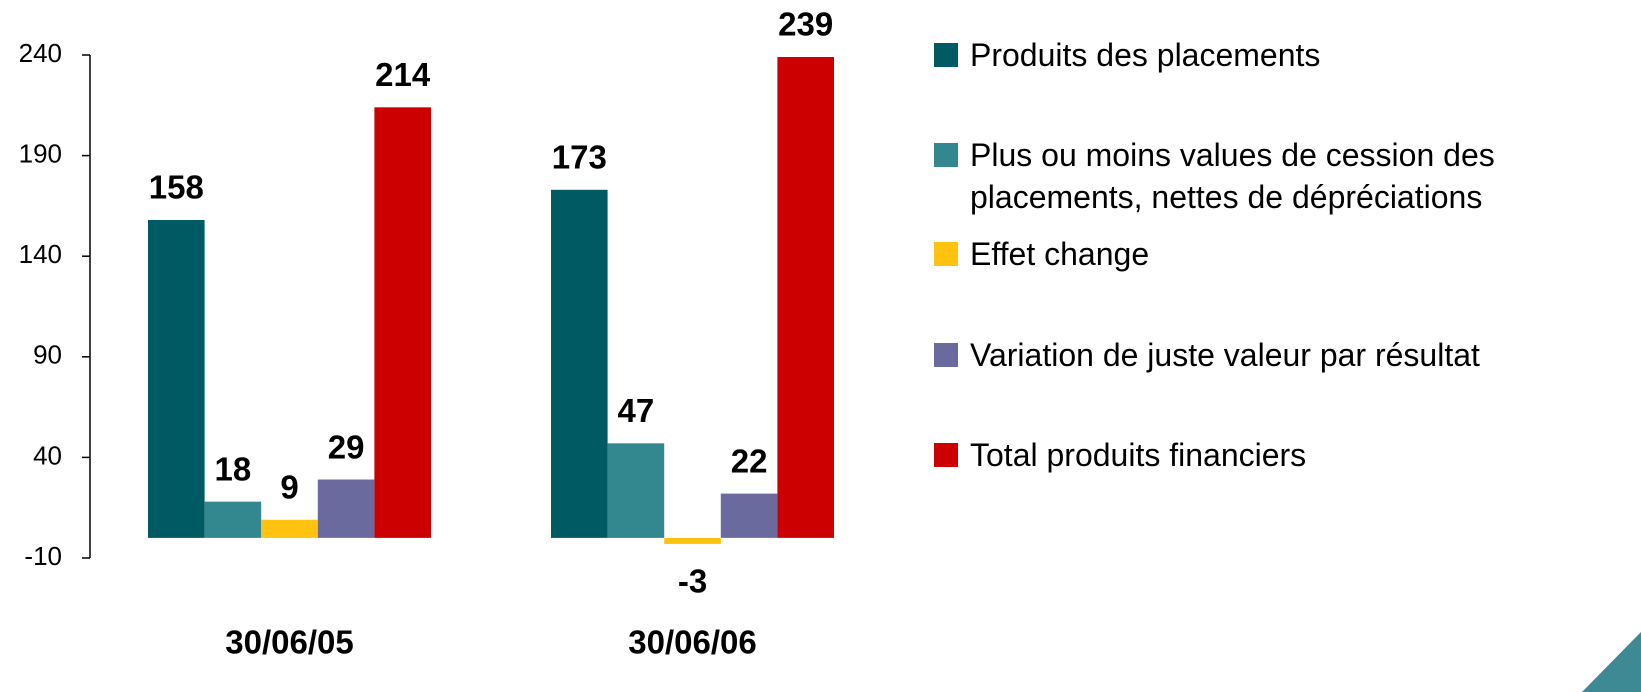 This screenshot has width=1641, height=692. What do you see at coordinates (43, 556) in the screenshot?
I see `y-tick-label: -10` at bounding box center [43, 556].